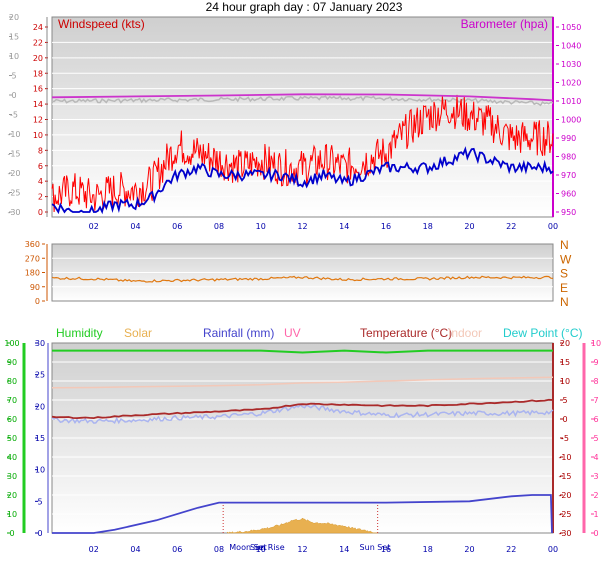  What do you see at coordinates (39, 533) in the screenshot?
I see `rain-tick: 0` at bounding box center [39, 533].